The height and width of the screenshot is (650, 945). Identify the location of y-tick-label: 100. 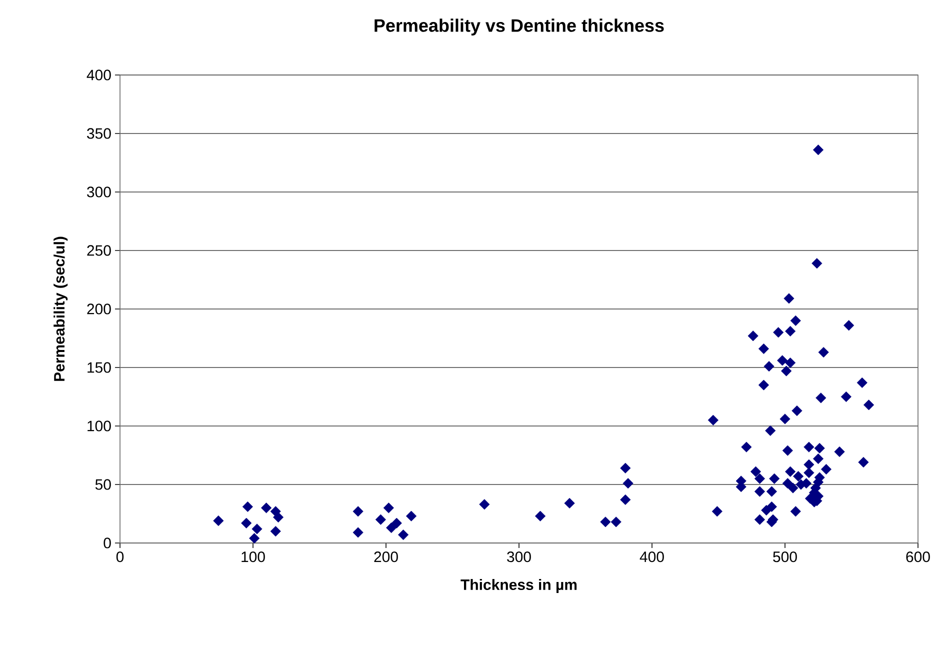
(99, 426).